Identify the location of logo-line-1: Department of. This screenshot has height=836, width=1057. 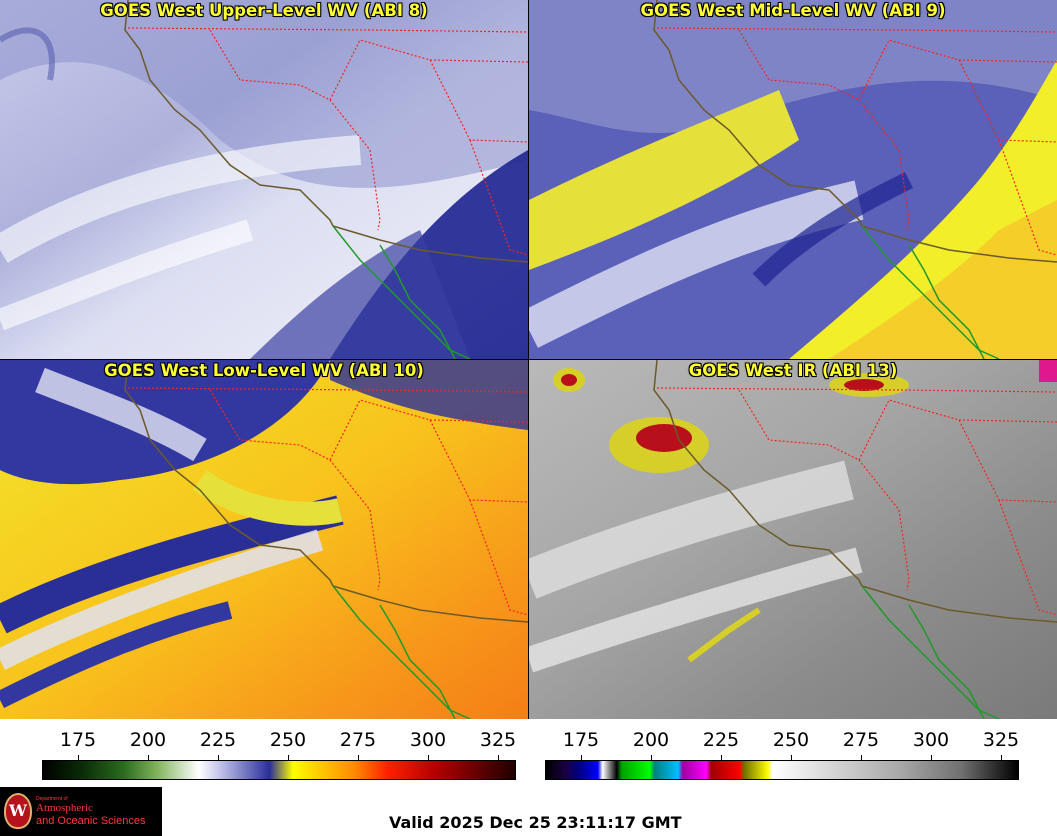
(52, 799).